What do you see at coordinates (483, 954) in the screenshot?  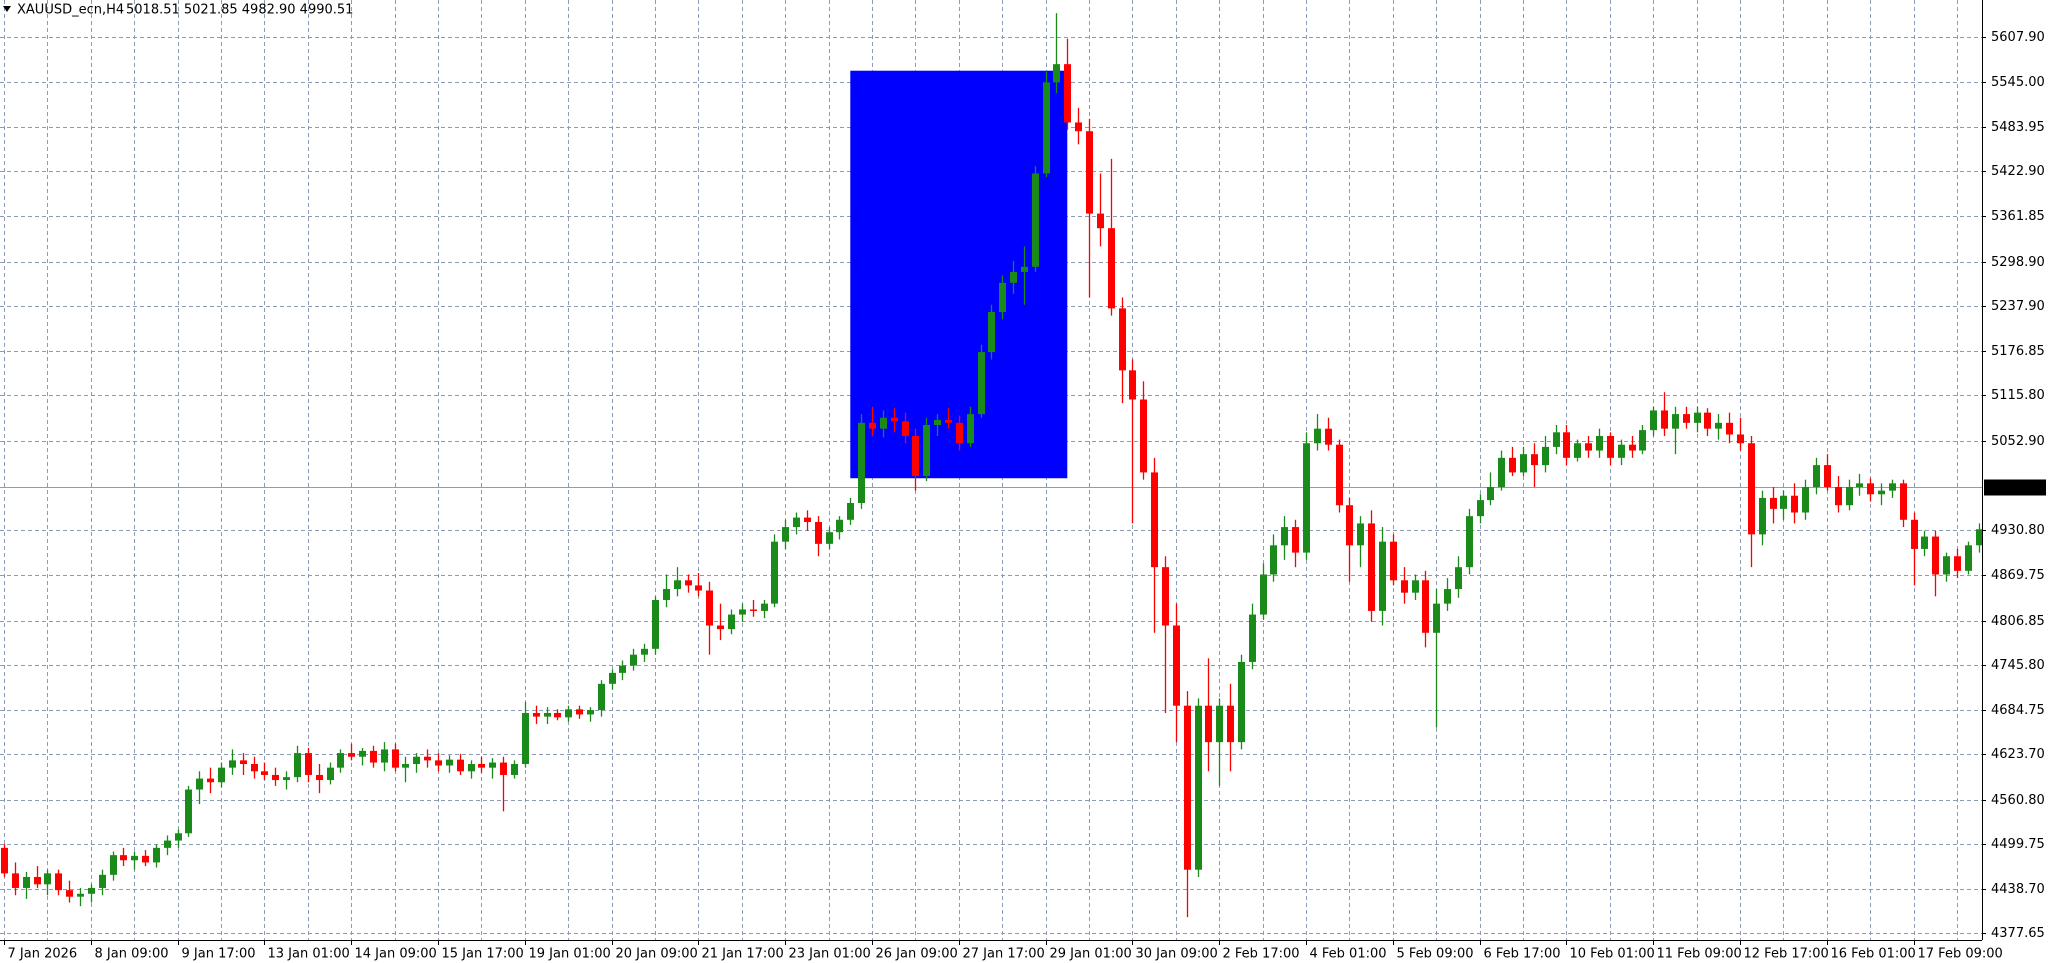 I see `x-tick-label: 15 Jan 17:00` at bounding box center [483, 954].